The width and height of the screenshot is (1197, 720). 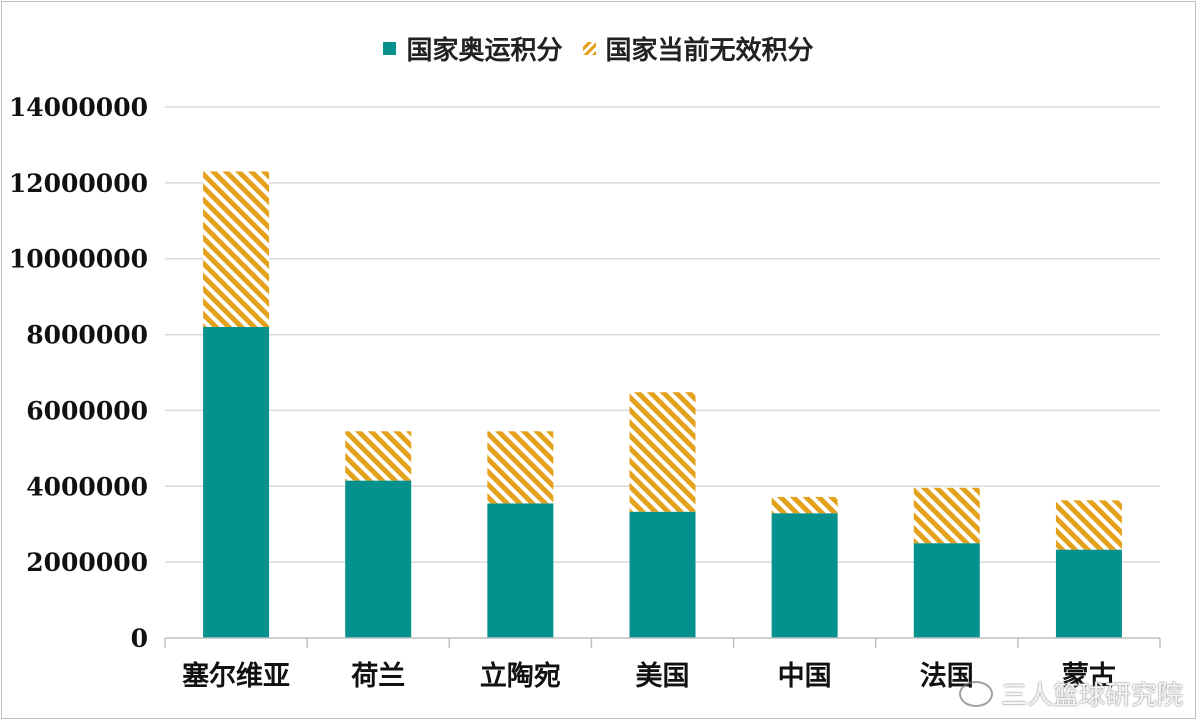 I want to click on watermark: 三人篮球研究院, so click(x=1070, y=693).